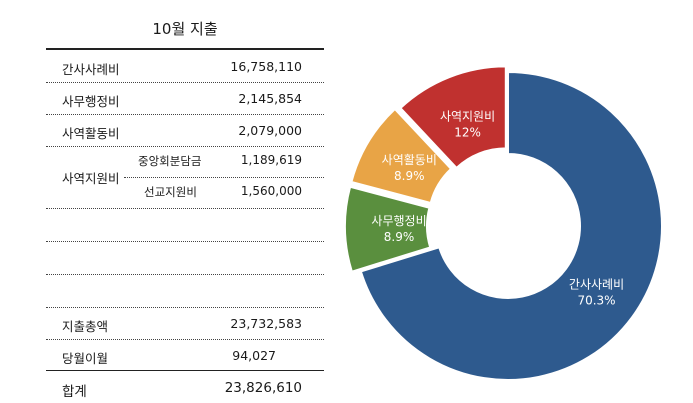 The width and height of the screenshot is (693, 403). Describe the element at coordinates (91, 69) in the screenshot. I see `row-label: 간사사례비` at that location.